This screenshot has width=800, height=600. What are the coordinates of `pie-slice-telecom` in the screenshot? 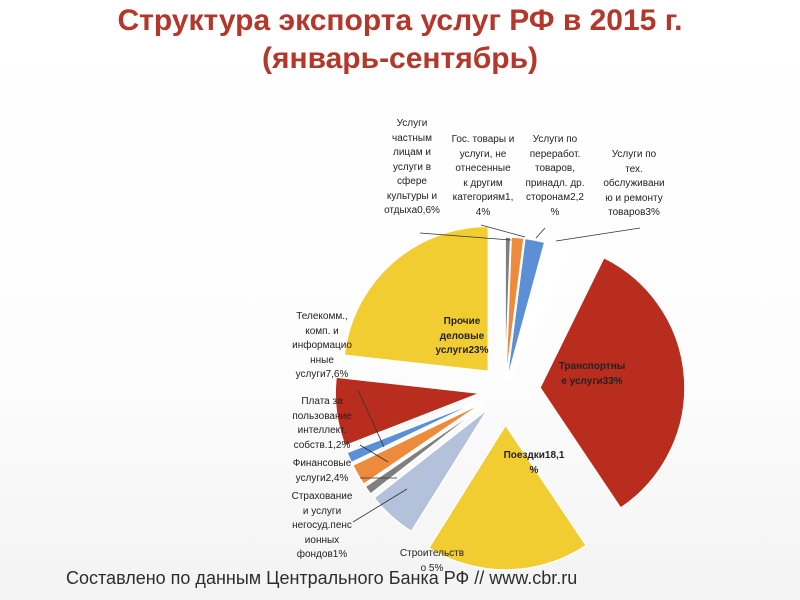 It's located at (407, 411).